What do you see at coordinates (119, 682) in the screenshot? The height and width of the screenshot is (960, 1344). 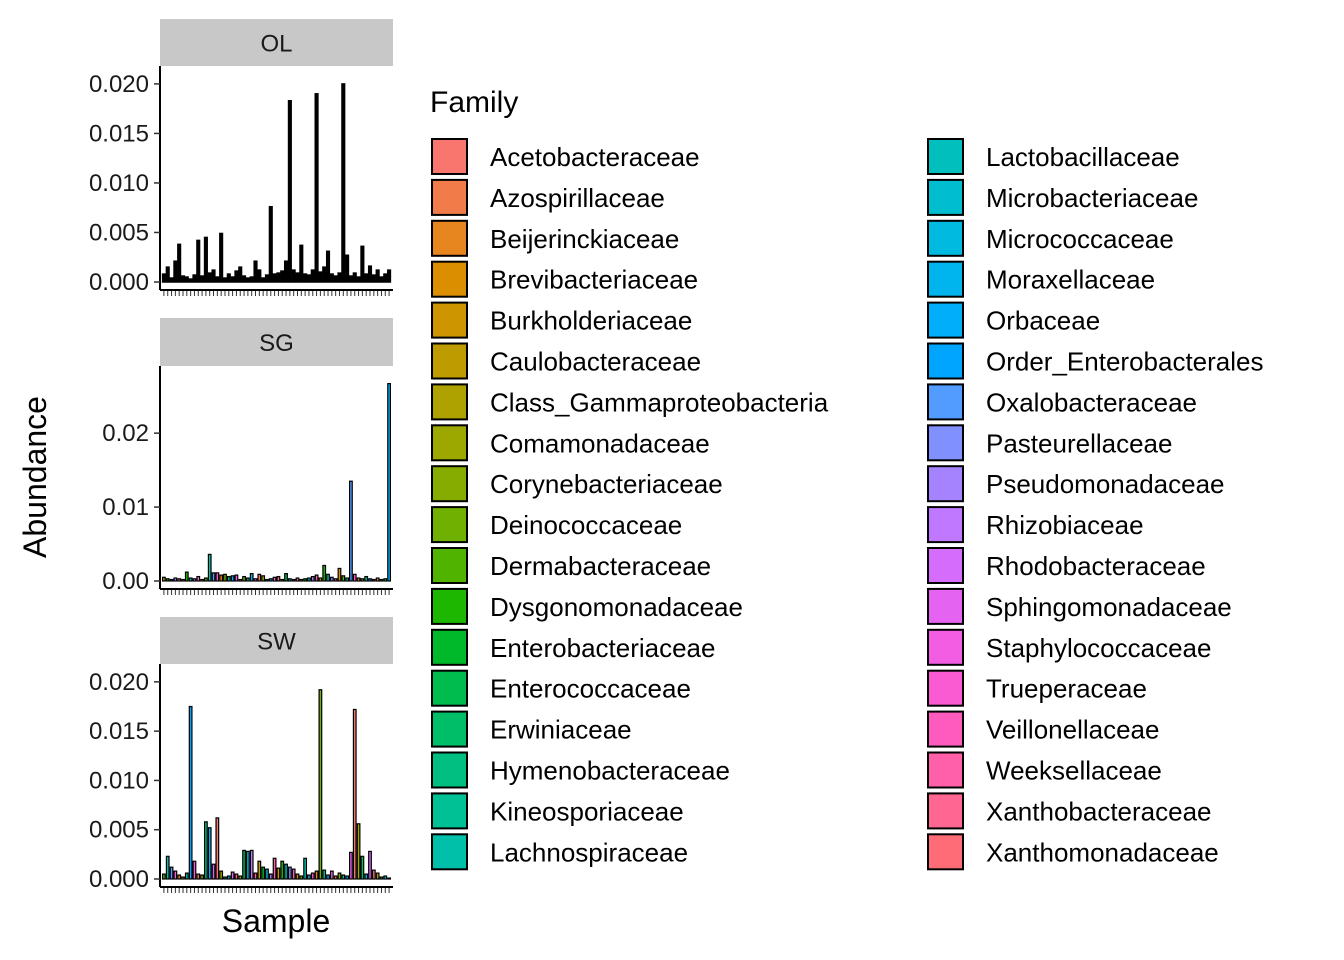 I see `y-tick-label: 0.020` at bounding box center [119, 682].